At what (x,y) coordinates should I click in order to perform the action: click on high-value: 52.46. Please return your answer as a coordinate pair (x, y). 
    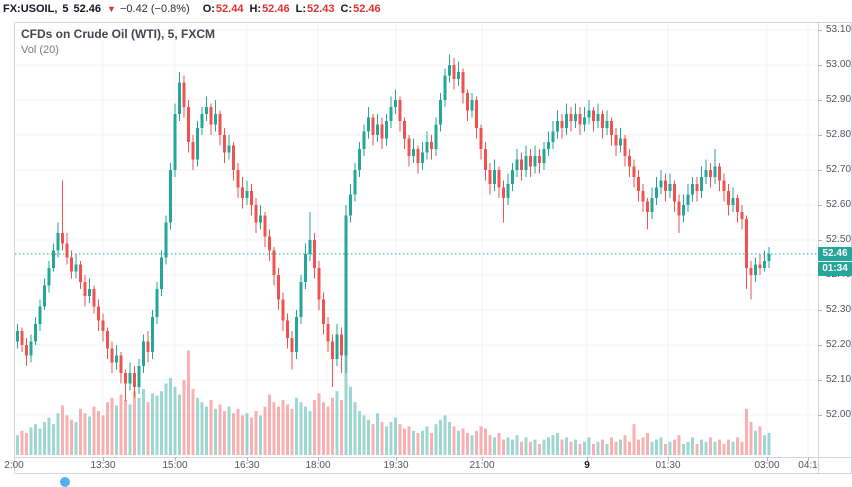
    Looking at the image, I should click on (276, 9).